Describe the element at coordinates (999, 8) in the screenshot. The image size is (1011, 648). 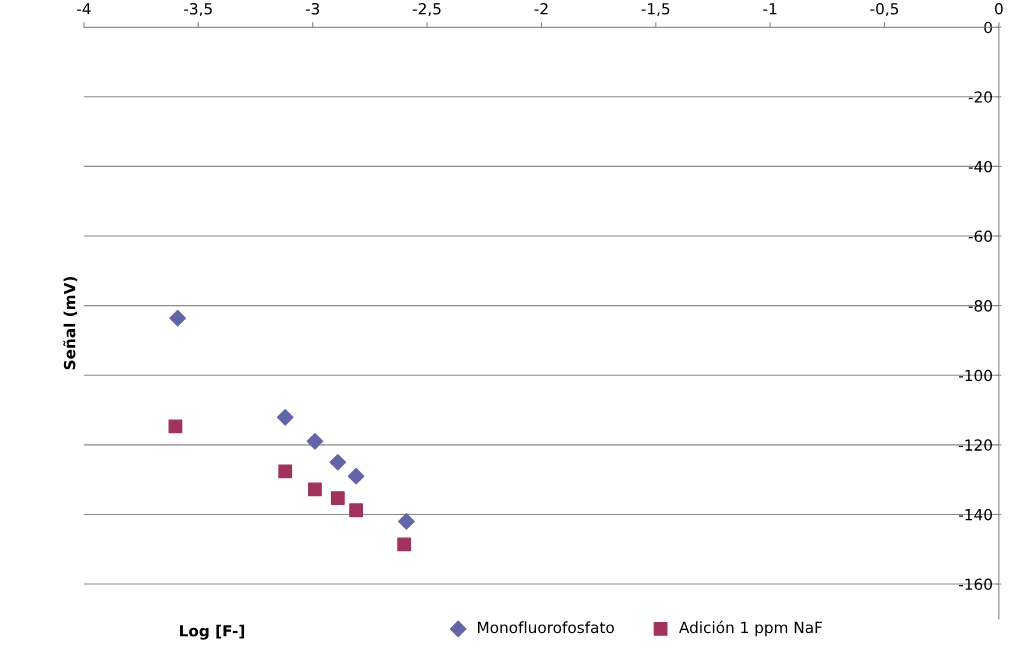
I see `x-tick-label: 0` at that location.